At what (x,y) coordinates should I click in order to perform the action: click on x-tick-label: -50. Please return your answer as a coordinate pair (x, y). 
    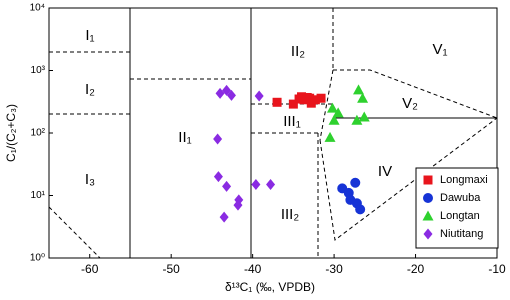
    Looking at the image, I should click on (172, 269).